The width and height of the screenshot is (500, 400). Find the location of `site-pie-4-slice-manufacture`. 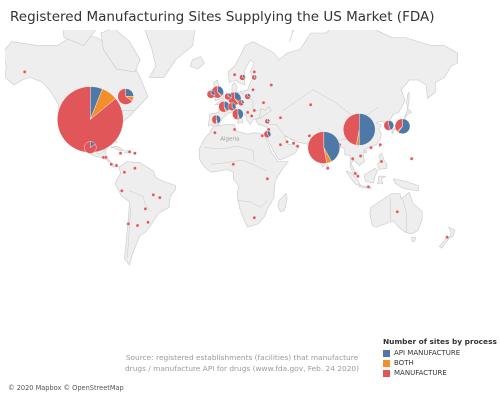

site-pie-4-slice-manufacture is located at coordinates (351, 129).